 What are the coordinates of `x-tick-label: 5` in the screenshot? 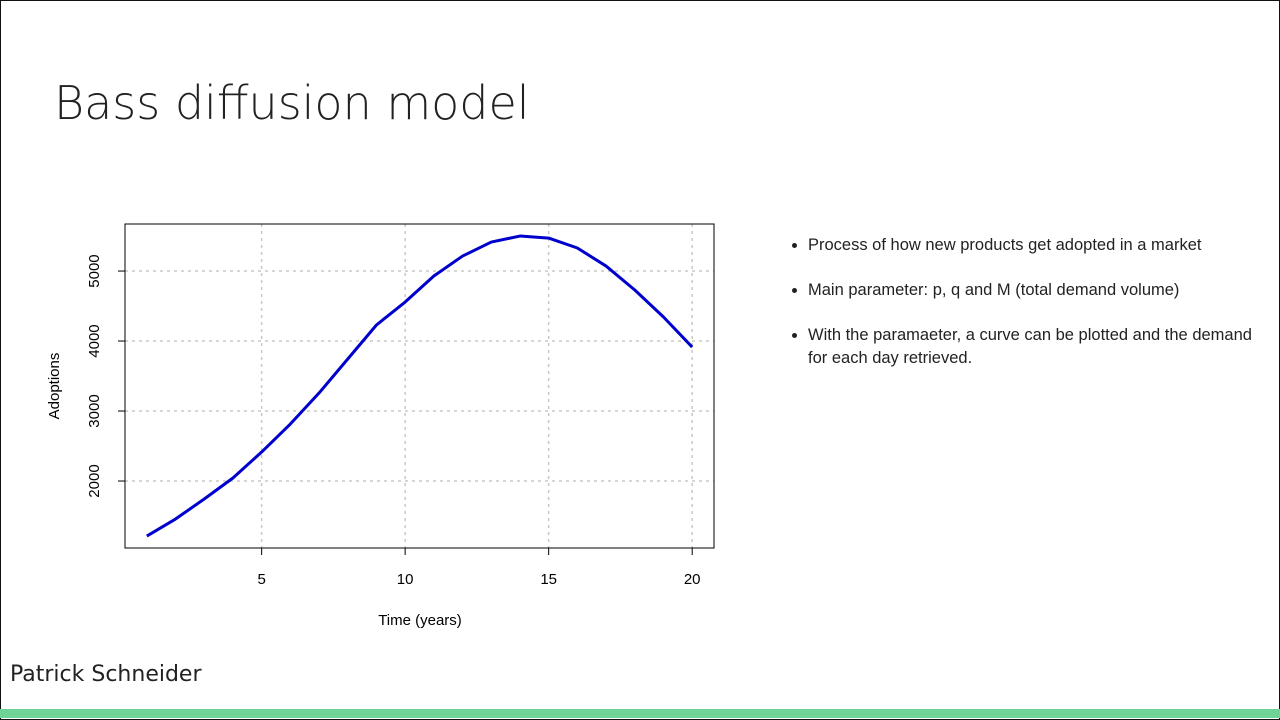 It's located at (261, 579).